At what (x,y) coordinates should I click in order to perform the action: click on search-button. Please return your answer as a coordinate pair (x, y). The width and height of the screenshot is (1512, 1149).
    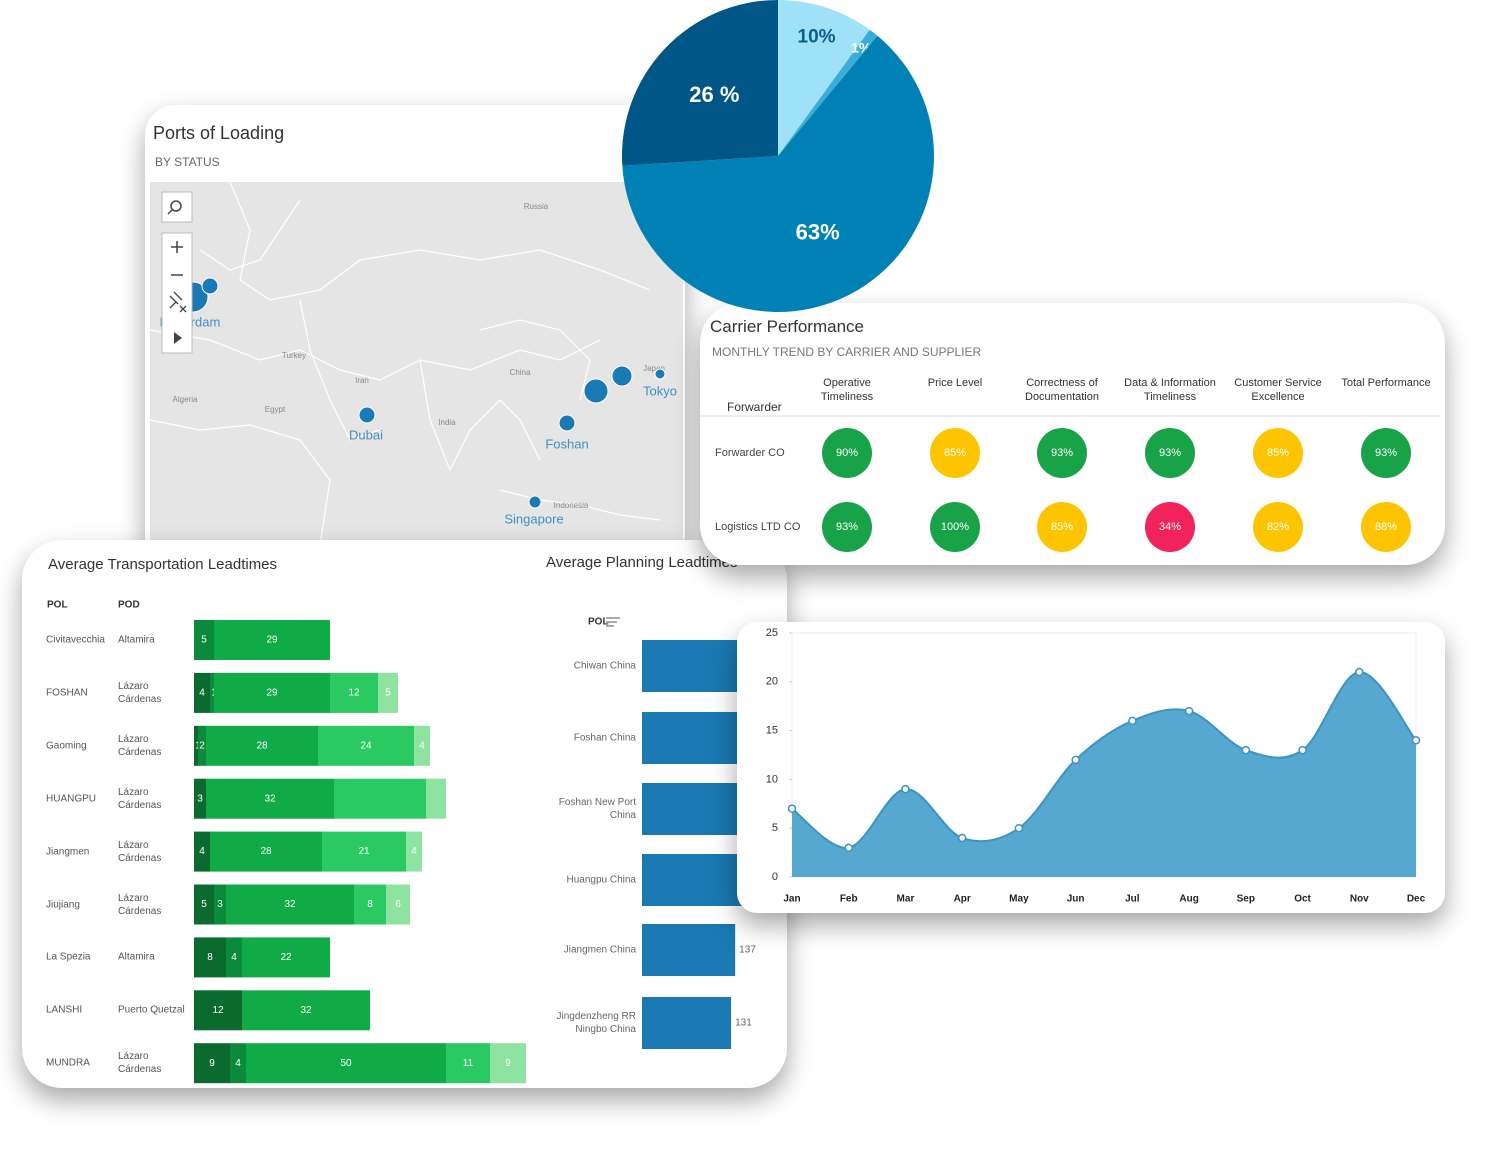
    Looking at the image, I should click on (177, 207).